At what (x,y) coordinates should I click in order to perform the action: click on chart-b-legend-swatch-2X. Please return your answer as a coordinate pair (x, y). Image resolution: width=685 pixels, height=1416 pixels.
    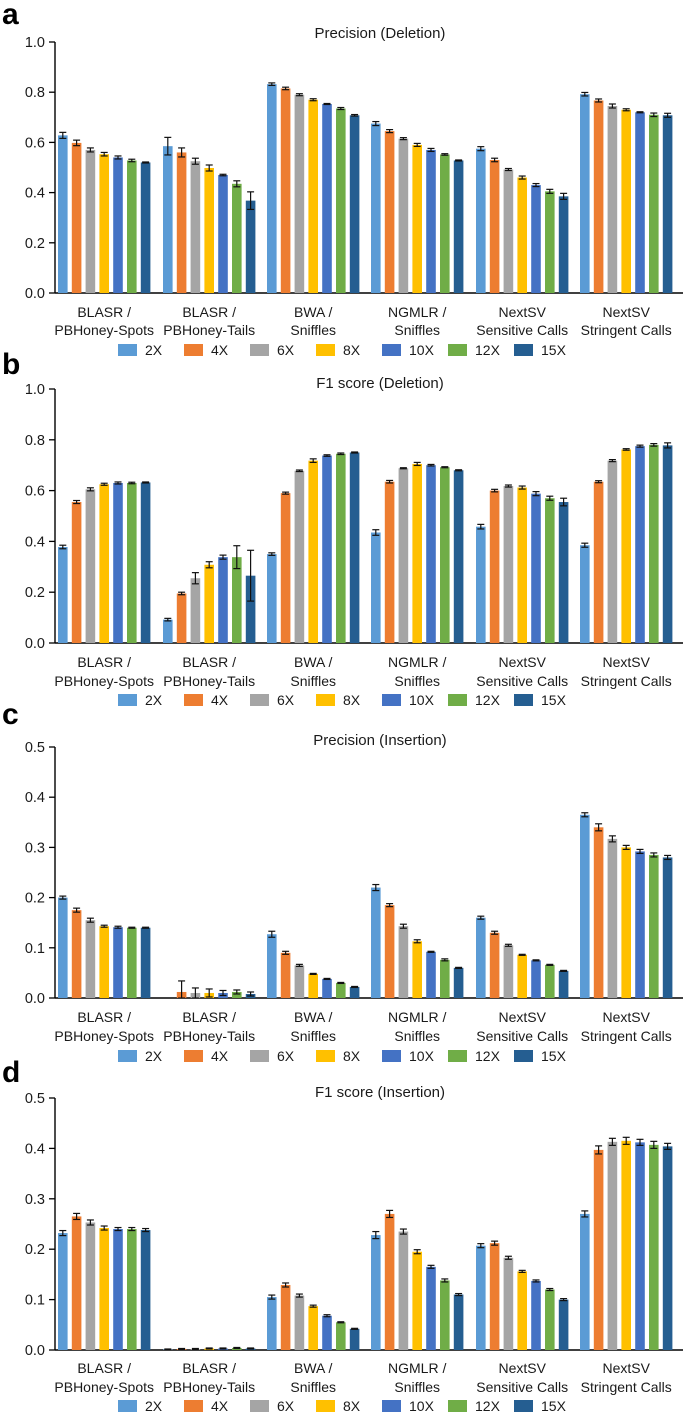
    Looking at the image, I should click on (127, 700).